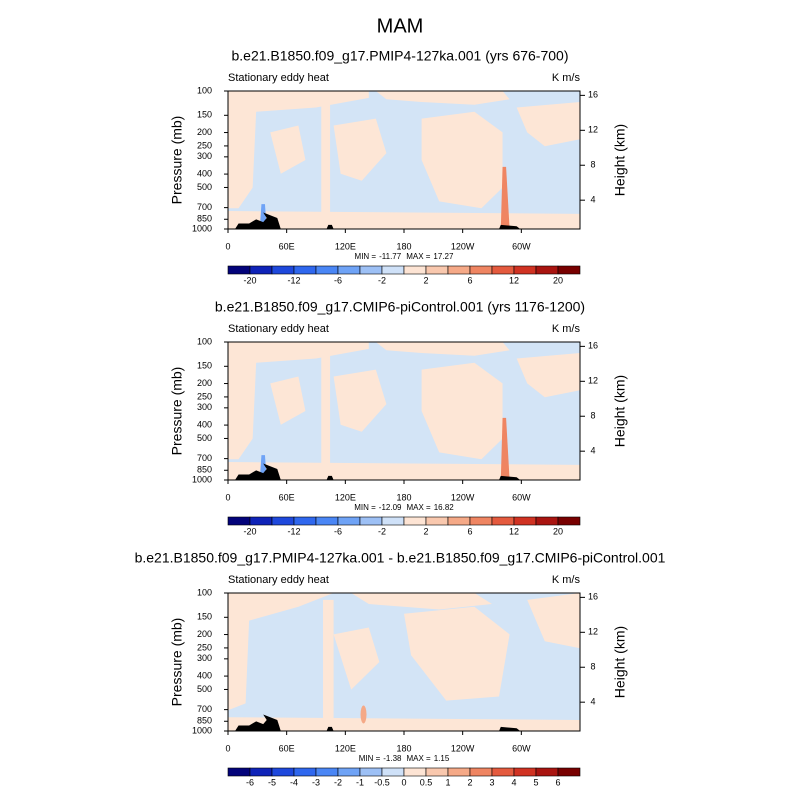 The width and height of the screenshot is (800, 800). I want to click on colorbar-label: -2, so click(382, 531).